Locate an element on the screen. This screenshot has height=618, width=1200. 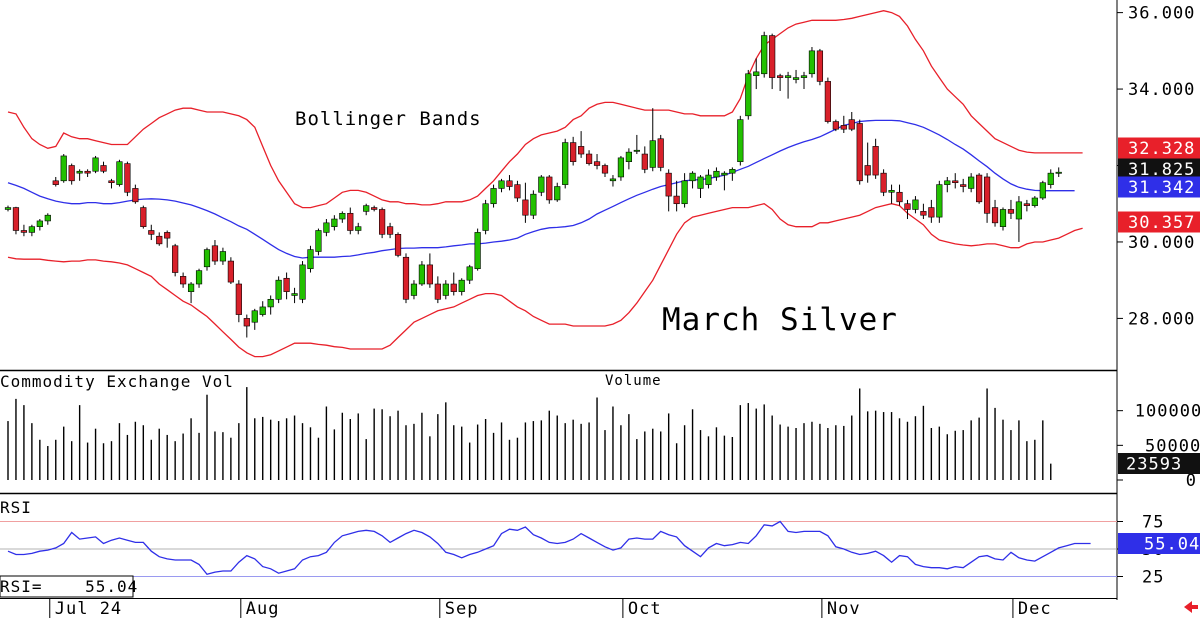
rsi-tick-label: 75 is located at coordinates (1153, 523).